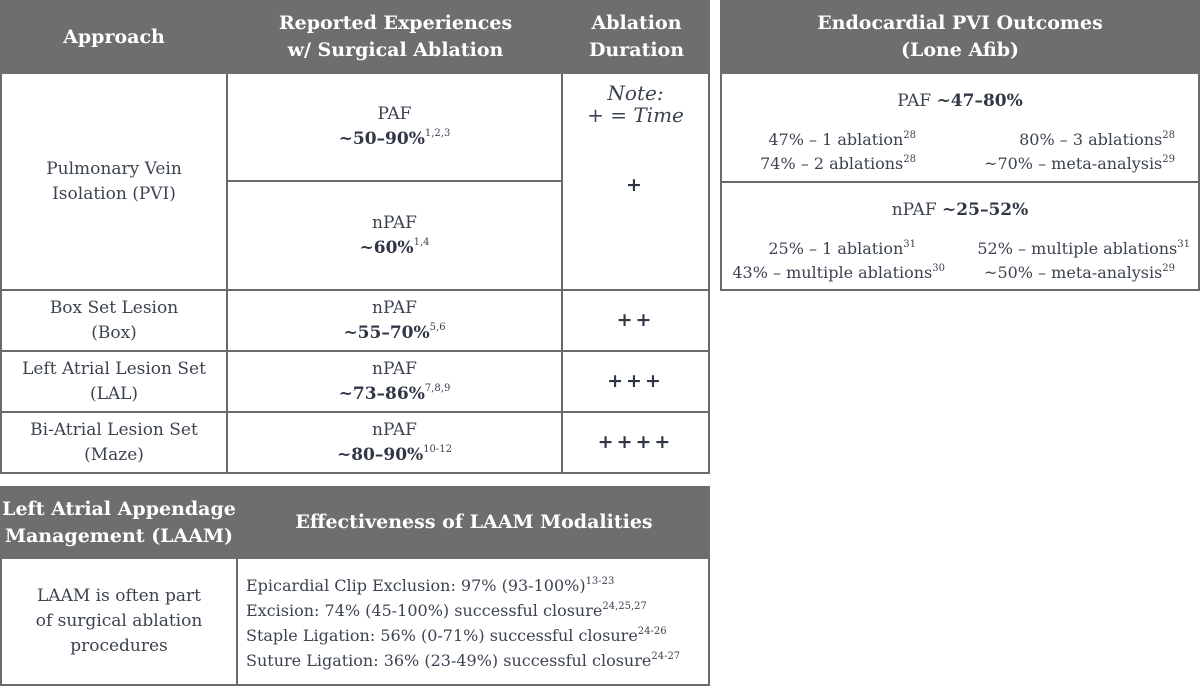  What do you see at coordinates (836, 139) in the screenshot?
I see `outcome-text: 47% – 1 ablation` at bounding box center [836, 139].